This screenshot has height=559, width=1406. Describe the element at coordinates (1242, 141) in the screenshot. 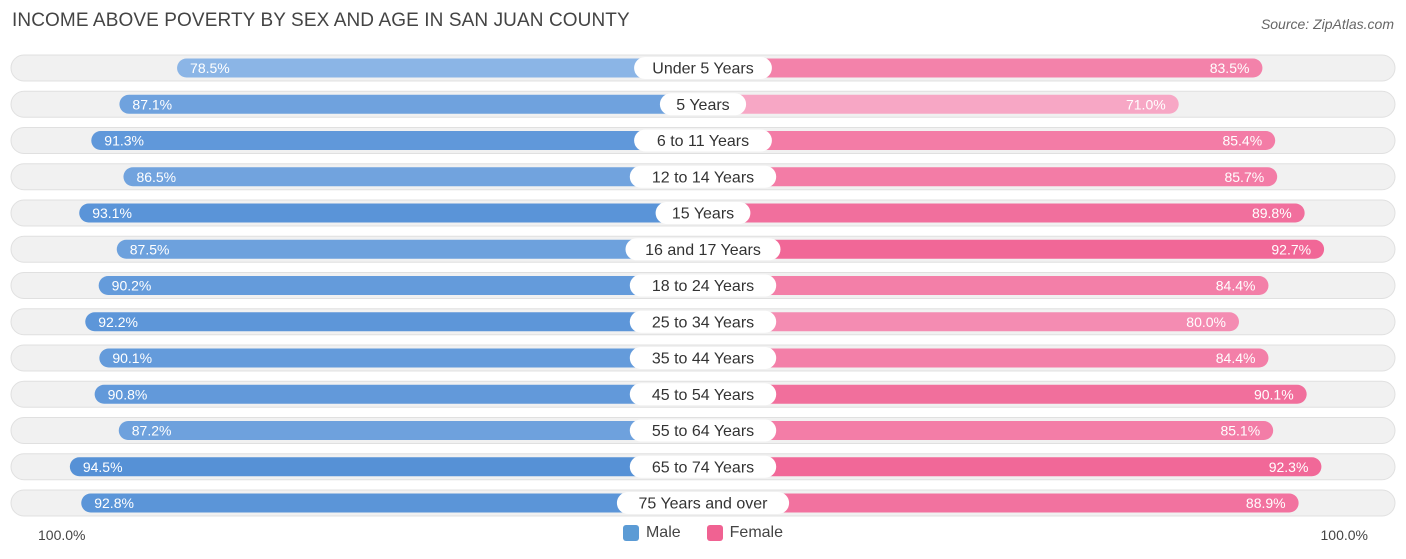

I see `female-value-label: 85.4%` at that location.